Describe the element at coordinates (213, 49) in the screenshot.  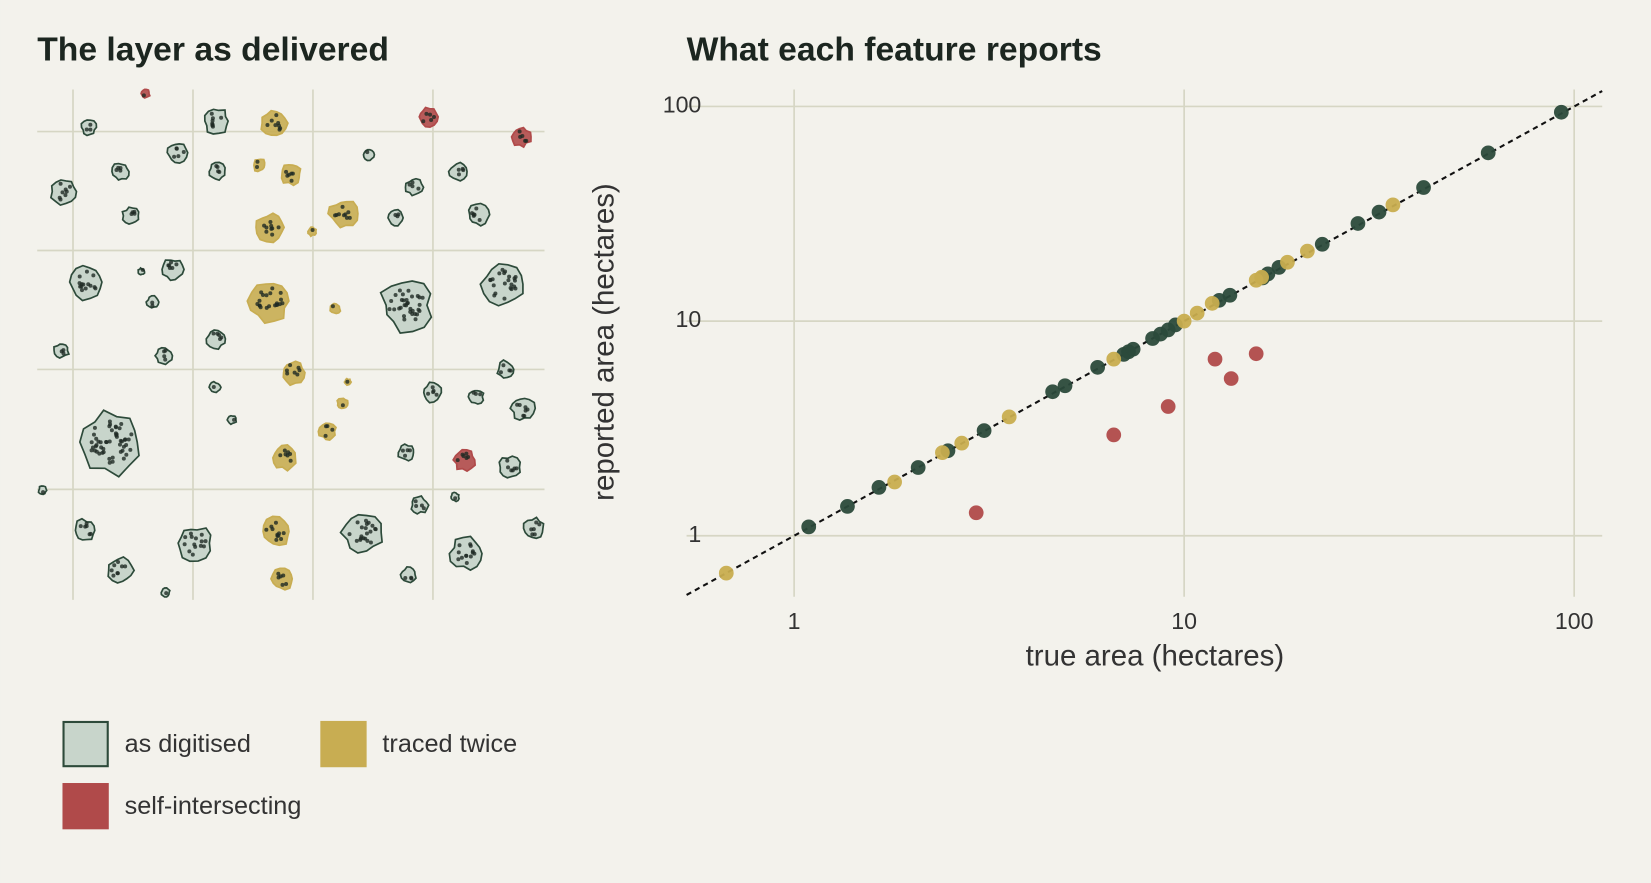
I see `map-title: The layer as delivered` at that location.